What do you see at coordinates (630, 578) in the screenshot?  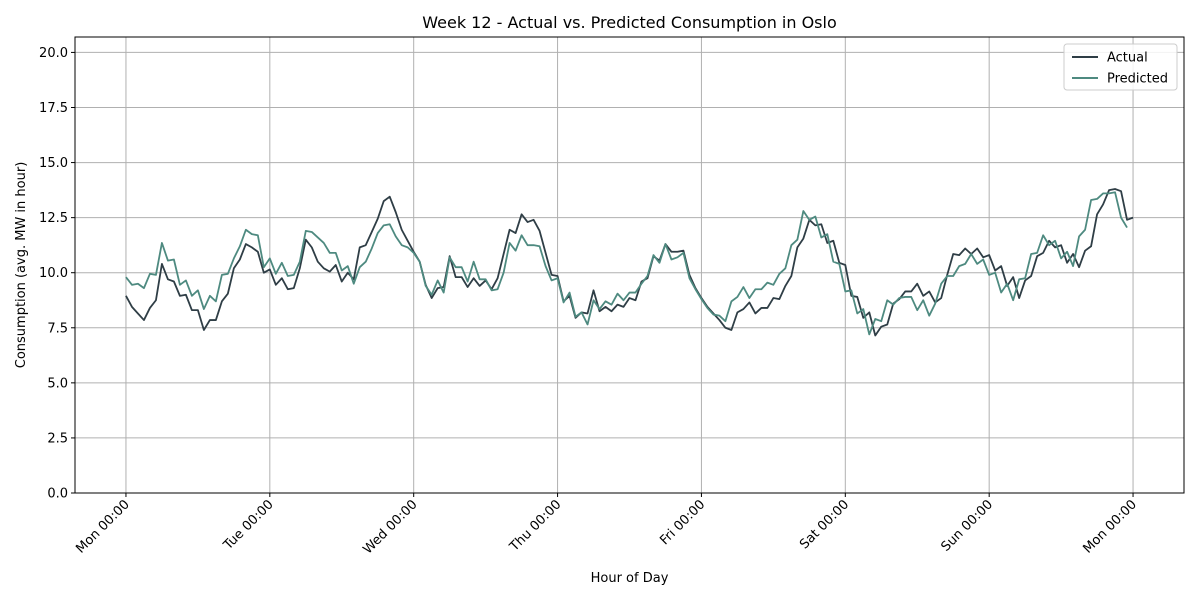 I see `x-axis-label: Hour of Day` at bounding box center [630, 578].